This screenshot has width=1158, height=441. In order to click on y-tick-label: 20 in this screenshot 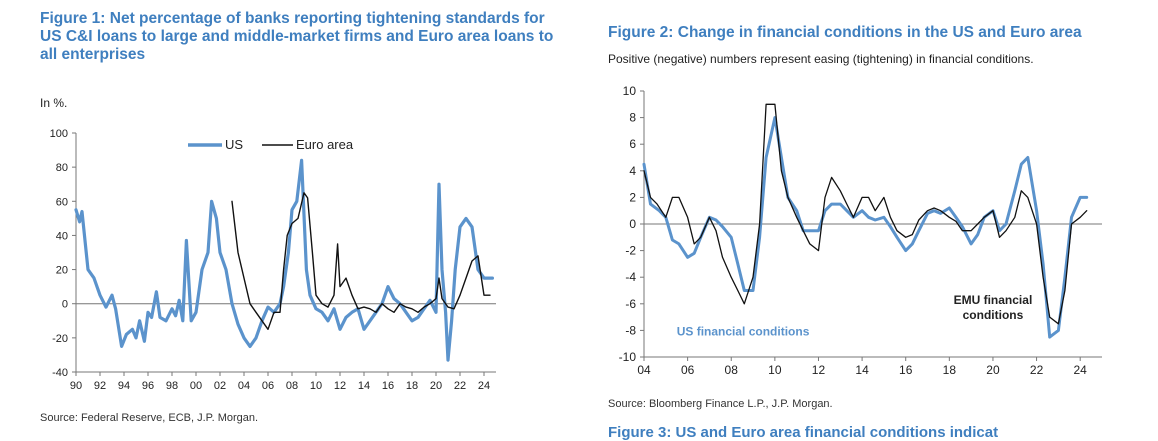, I will do `click(62, 271)`.